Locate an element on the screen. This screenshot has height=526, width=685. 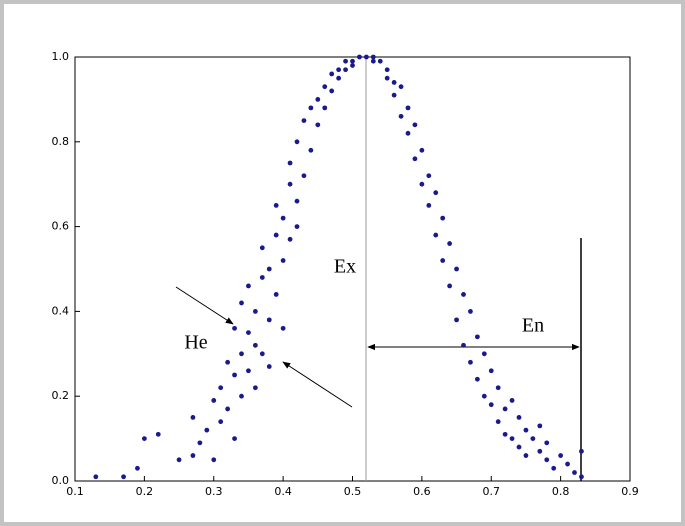
annotation: He is located at coordinates (195, 343).